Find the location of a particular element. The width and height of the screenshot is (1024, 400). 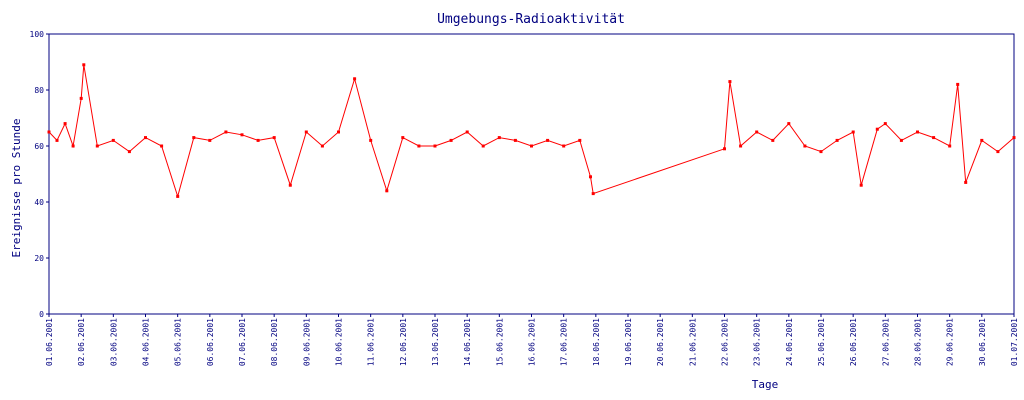

y-tick-label: 20 is located at coordinates (39, 258).